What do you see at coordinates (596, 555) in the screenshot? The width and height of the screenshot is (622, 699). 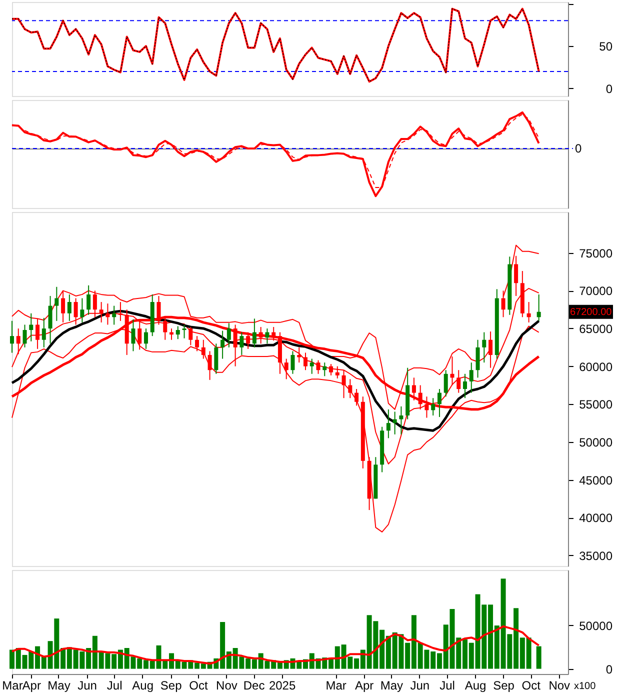 I see `y-tick-label: 35000` at bounding box center [596, 555].